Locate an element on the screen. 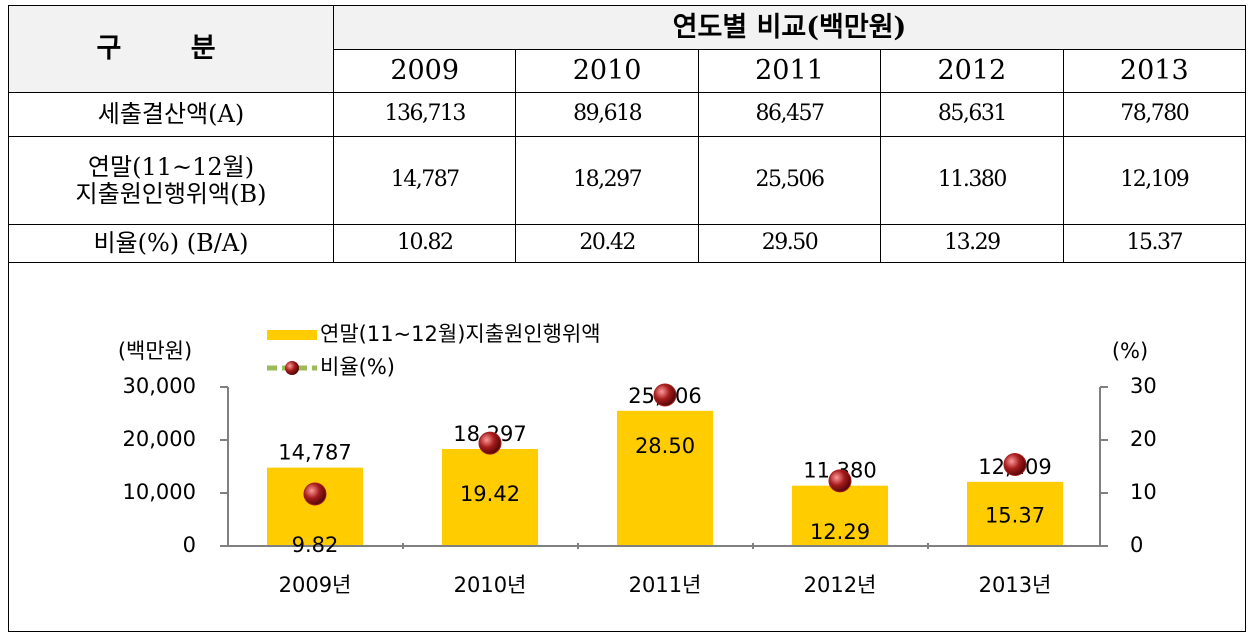 This screenshot has width=1254, height=638. cell: 12,109 is located at coordinates (1154, 180).